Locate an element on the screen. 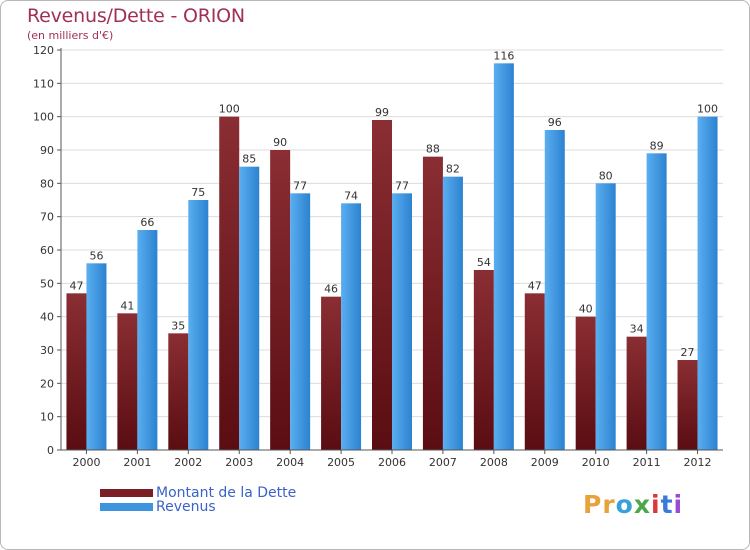 This screenshot has height=550, width=750. y-tick-label: 10 is located at coordinates (47, 417).